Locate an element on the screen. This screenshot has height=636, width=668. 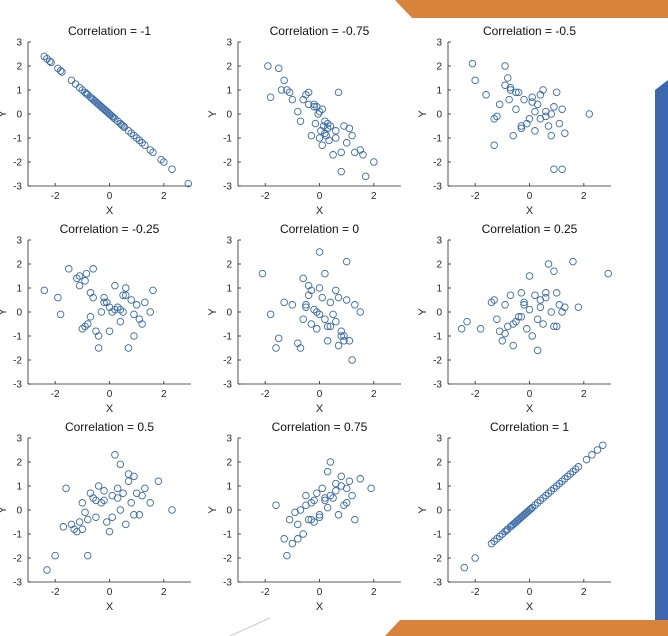
x-tick-label: 2 is located at coordinates (584, 196).